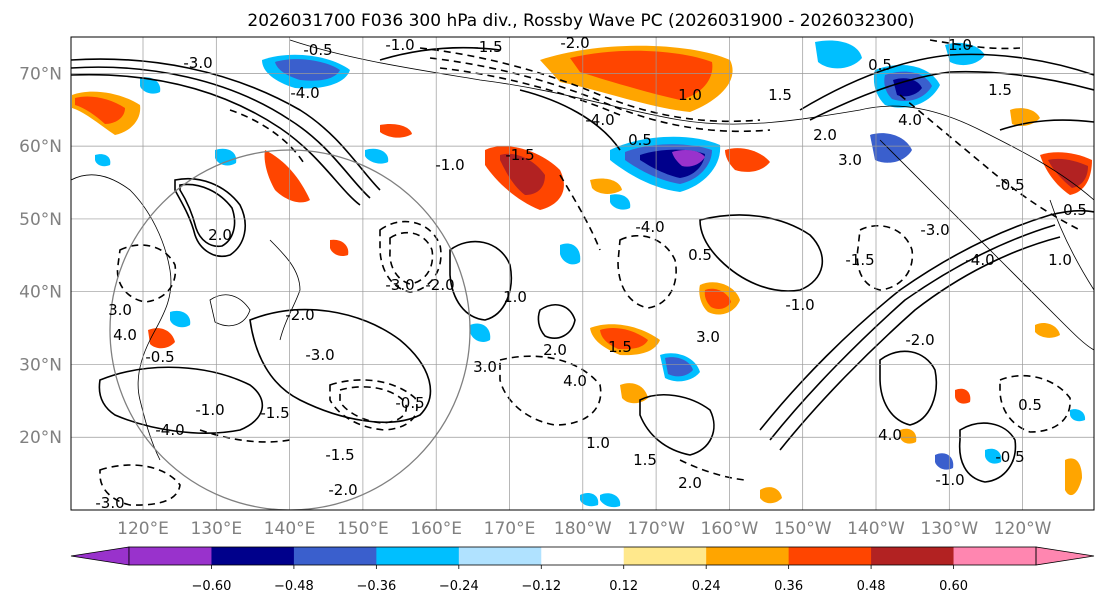 The height and width of the screenshot is (604, 1105). What do you see at coordinates (290, 529) in the screenshot?
I see `lon-label: 140°E` at bounding box center [290, 529].